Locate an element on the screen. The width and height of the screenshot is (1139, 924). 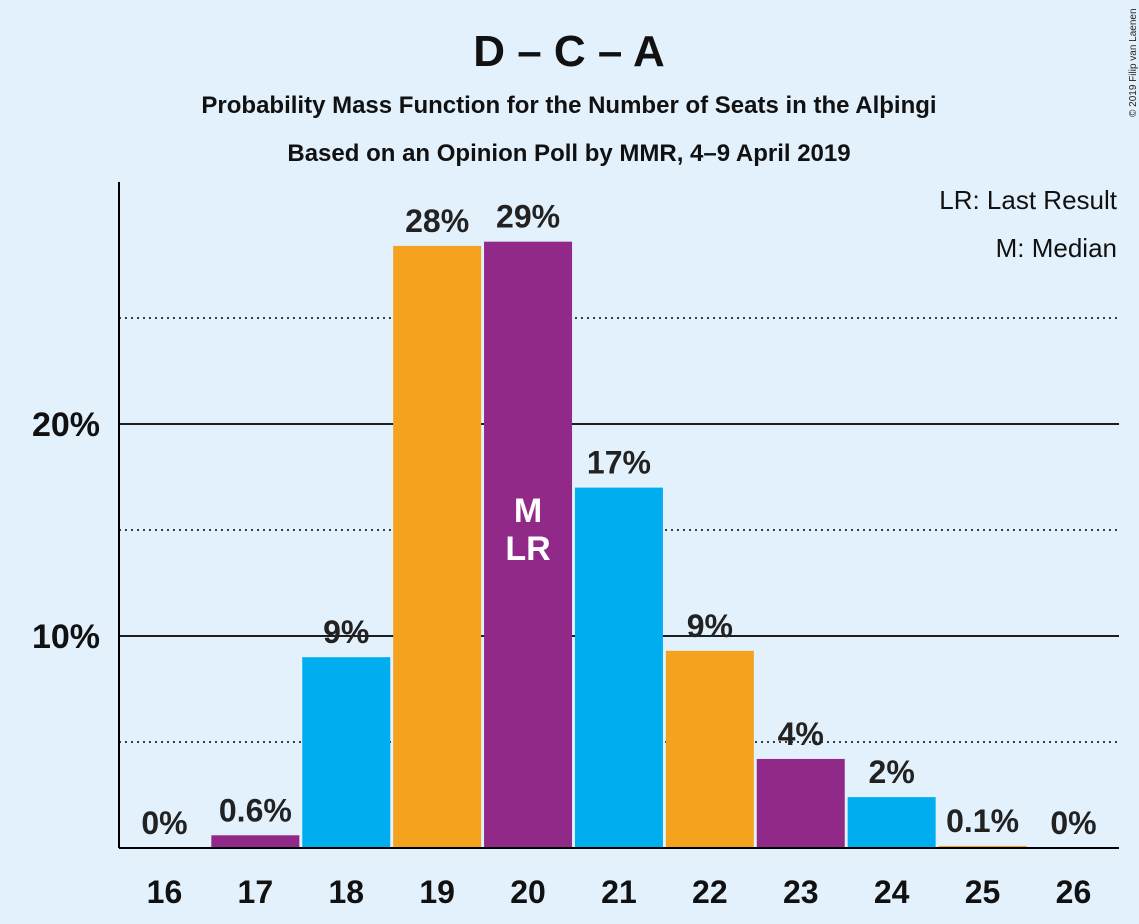
x-axis-ticks: 16 17 18 19 20 21 22 23 24 25 26 is located at coordinates (619, 892).